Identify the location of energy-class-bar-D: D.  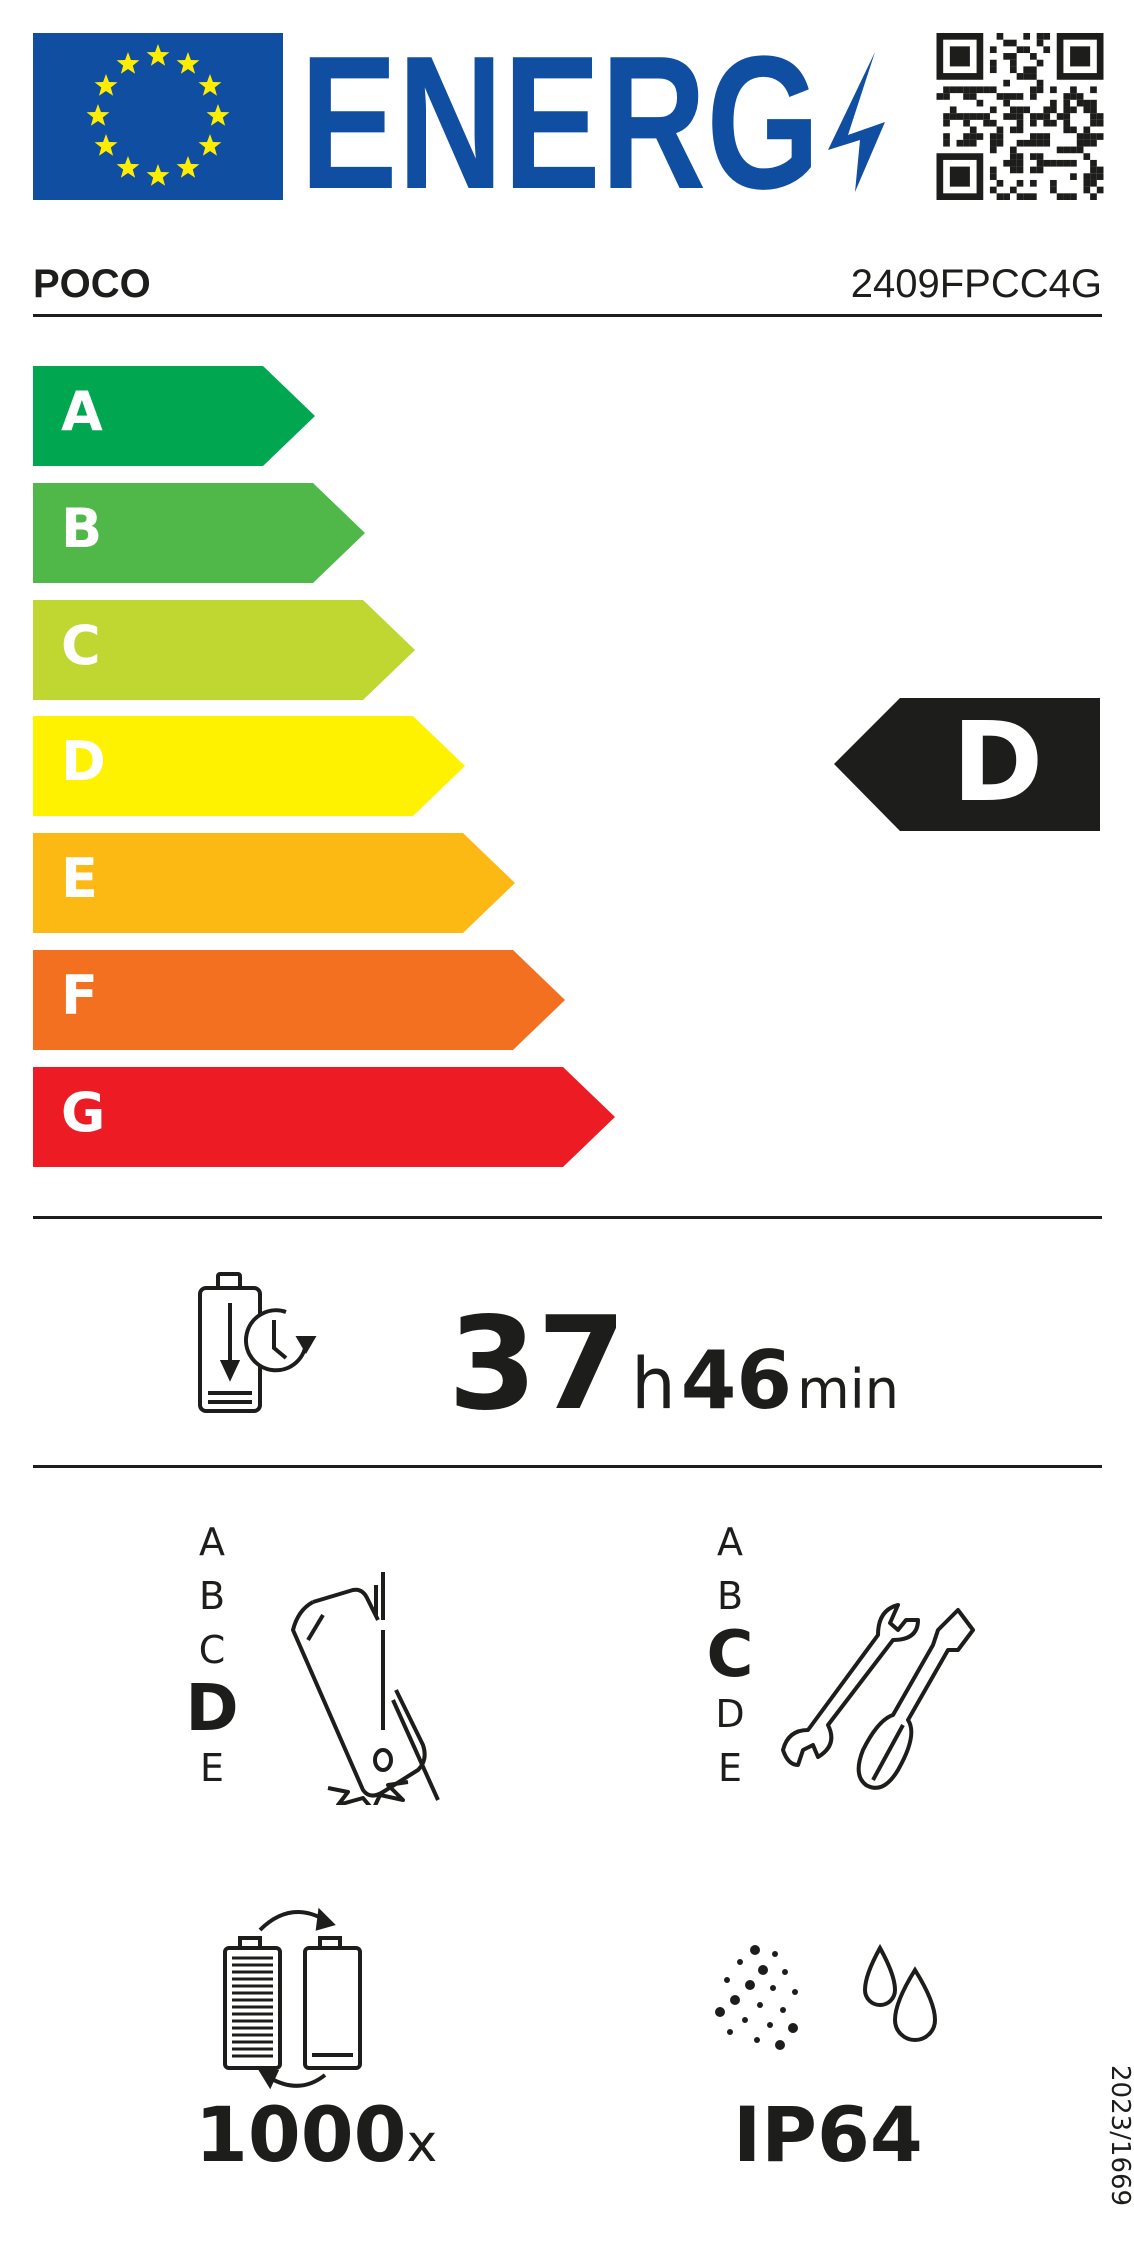
(250, 766).